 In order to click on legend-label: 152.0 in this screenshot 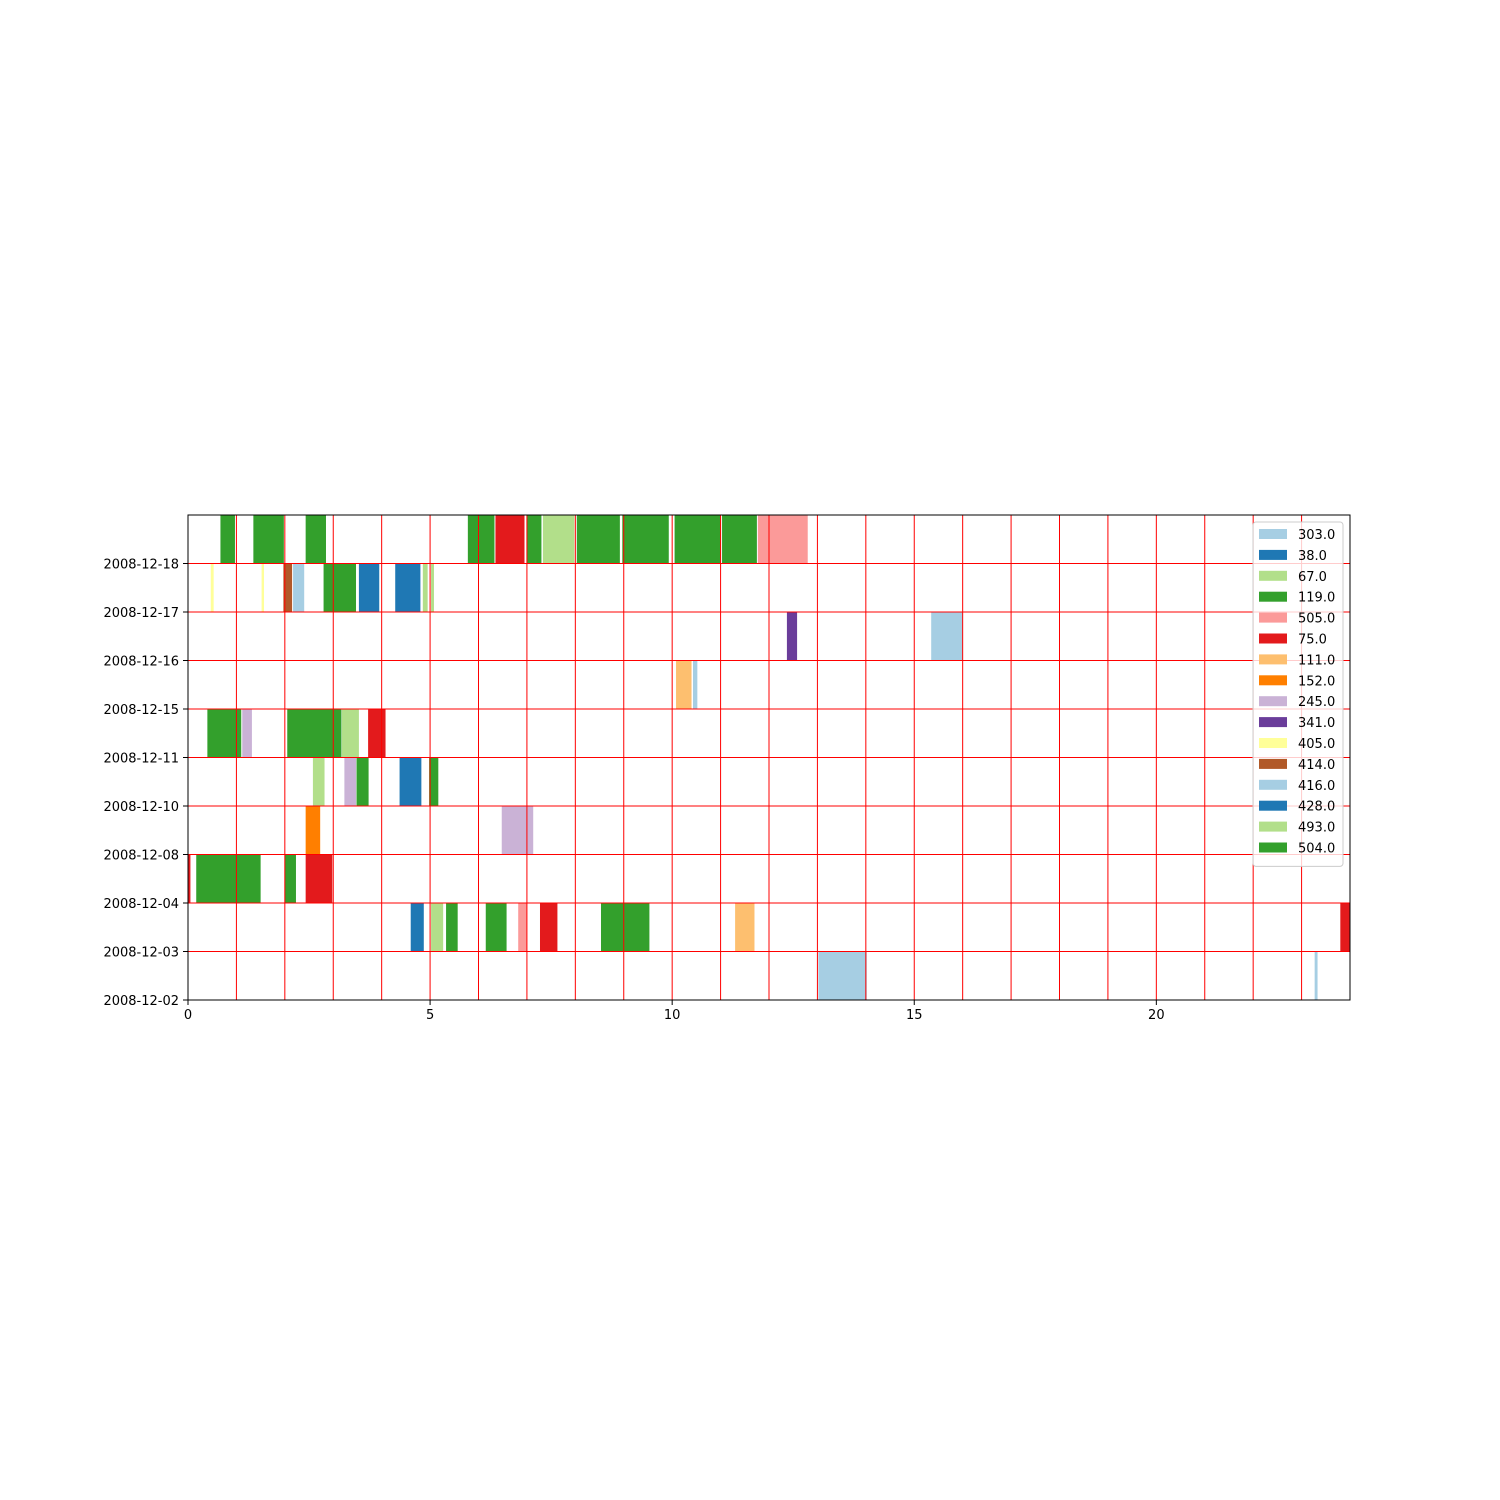, I will do `click(1316, 681)`.